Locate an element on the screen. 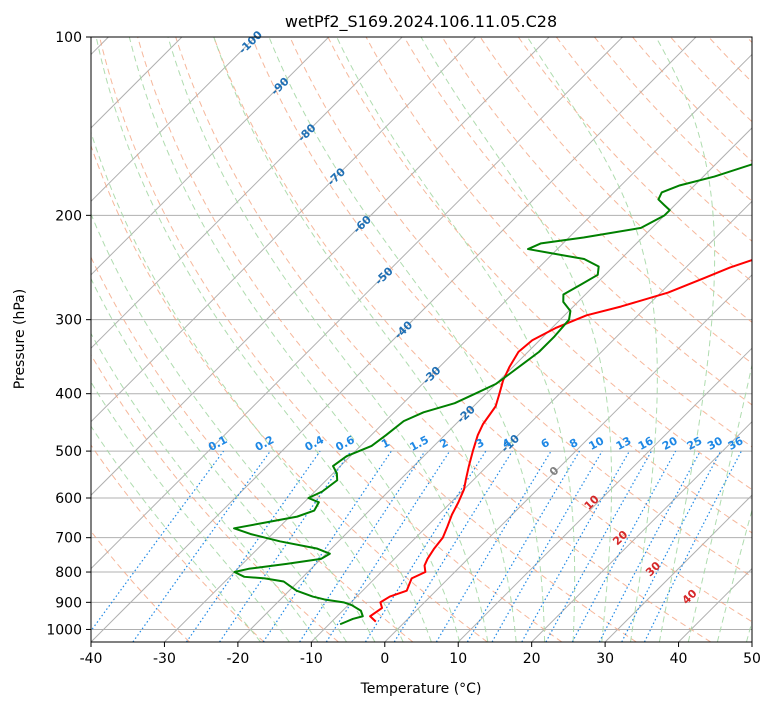 Image resolution: width=775 pixels, height=708 pixels. x-tick-label: 50 is located at coordinates (752, 659).